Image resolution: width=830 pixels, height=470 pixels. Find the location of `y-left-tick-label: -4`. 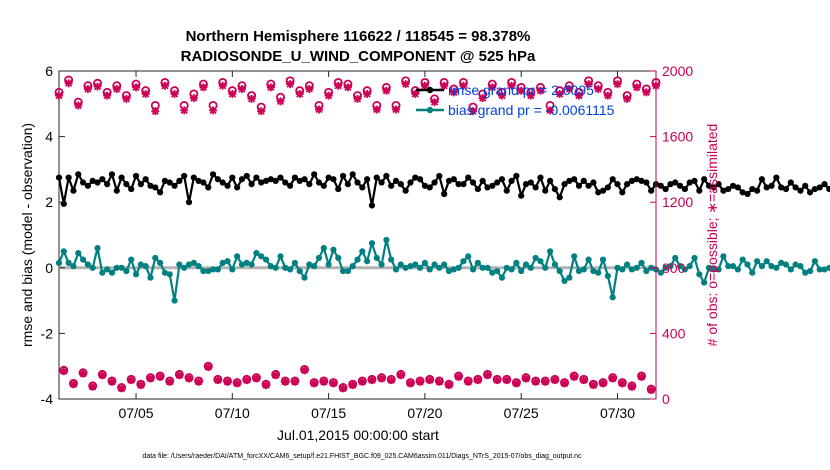

y-left-tick-label: -4 is located at coordinates (47, 399).